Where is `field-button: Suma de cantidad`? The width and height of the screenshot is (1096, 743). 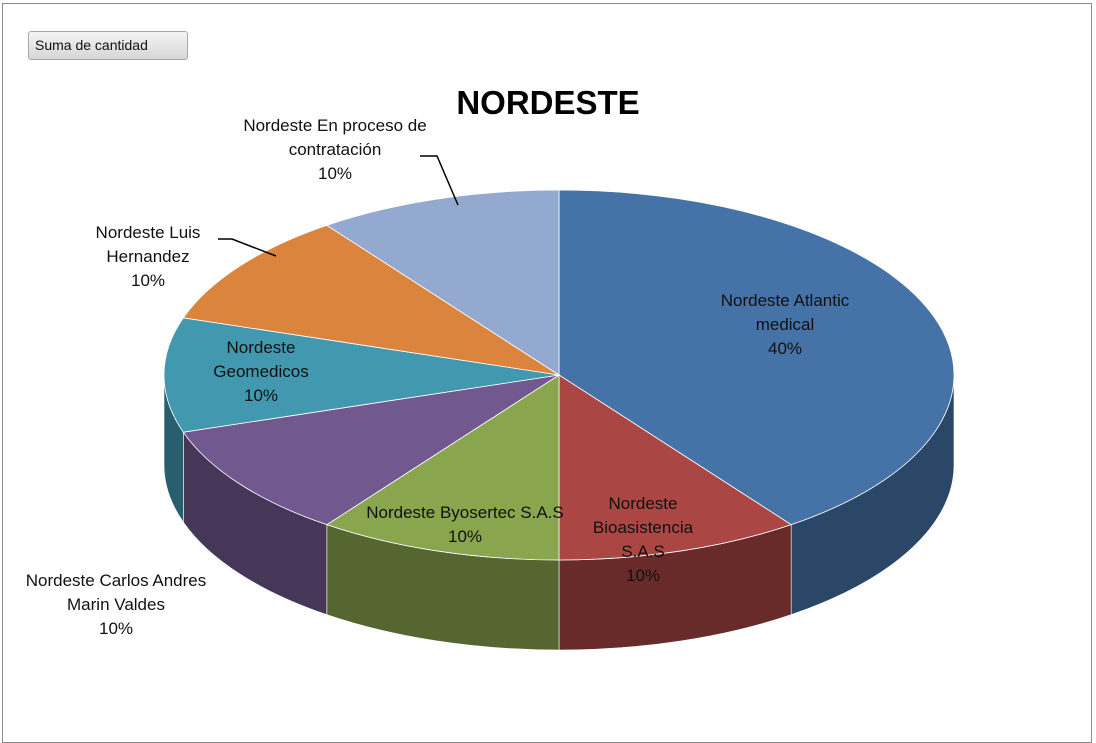 field-button: Suma de cantidad is located at coordinates (108, 45).